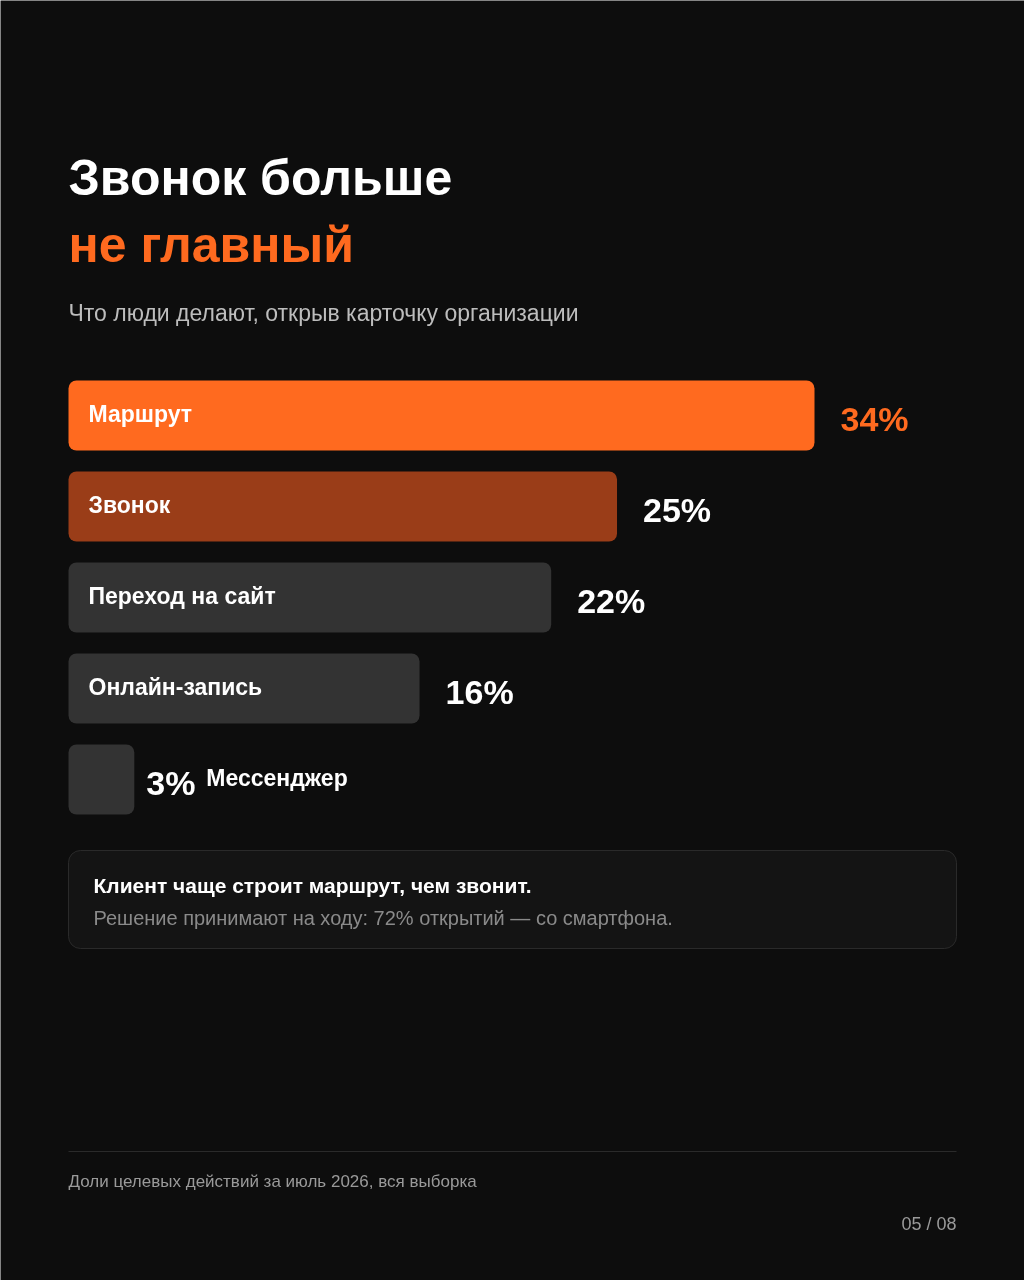  What do you see at coordinates (140, 413) in the screenshot?
I see `y-tick-label: Маршрут` at bounding box center [140, 413].